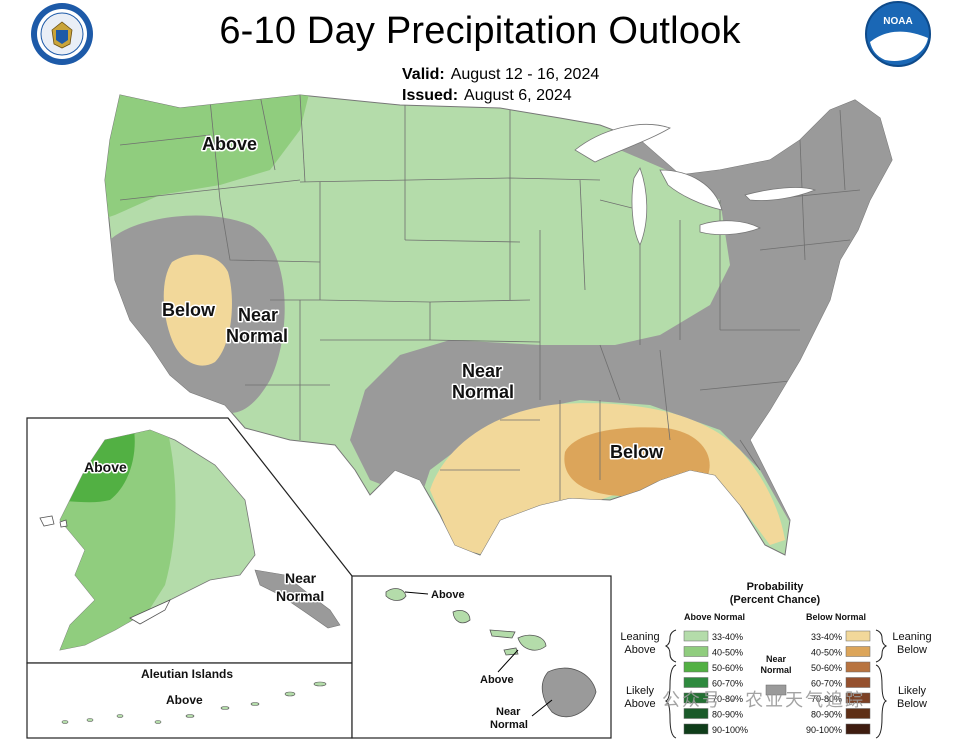 The height and width of the screenshot is (742, 960). I want to click on above-bin-label-4: 70-80%, so click(727, 699).